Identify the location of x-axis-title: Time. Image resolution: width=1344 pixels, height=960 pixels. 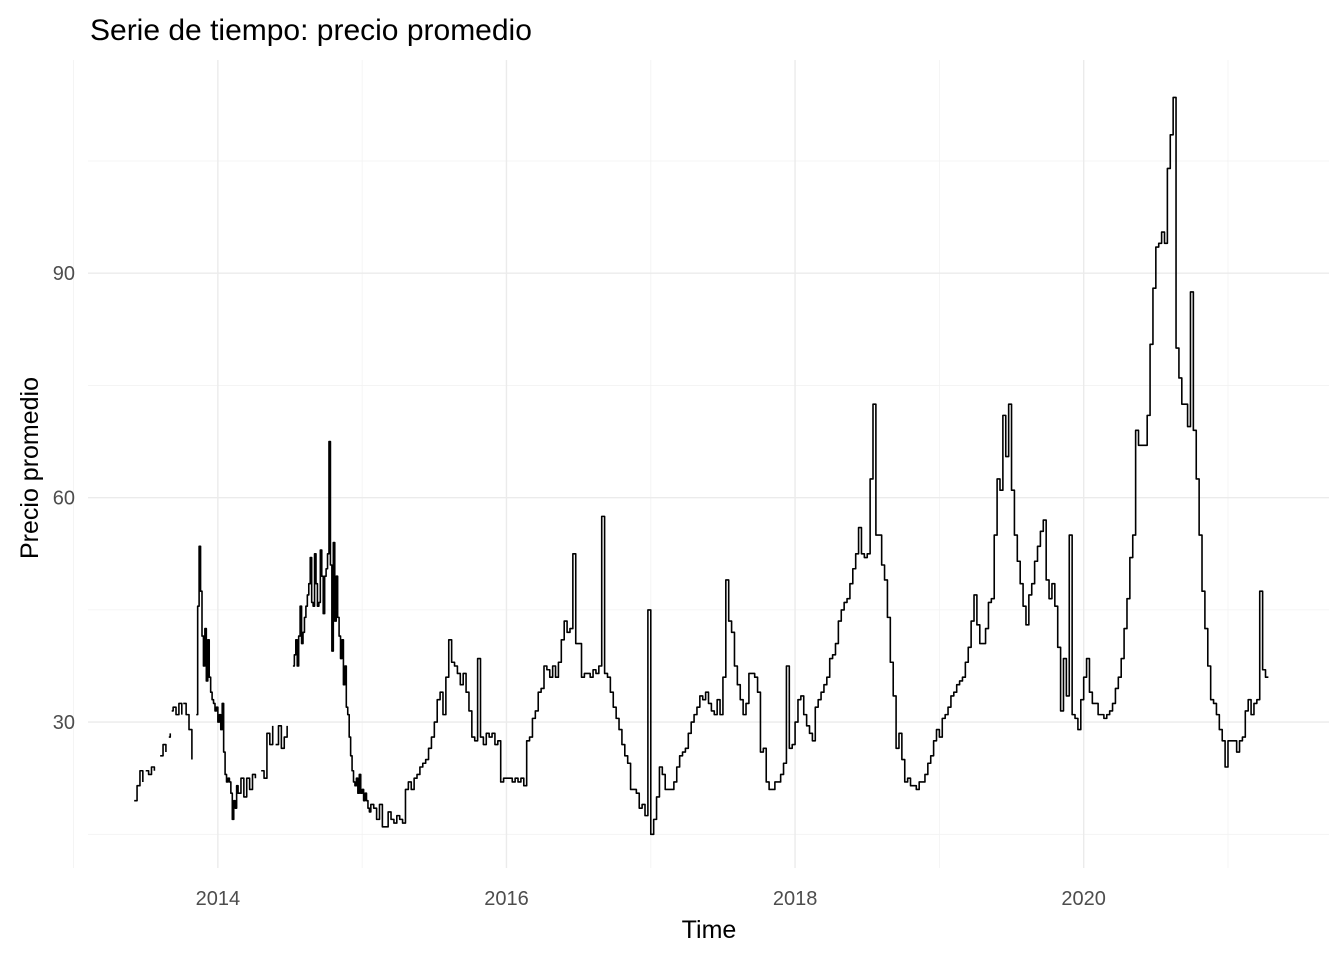
(709, 930).